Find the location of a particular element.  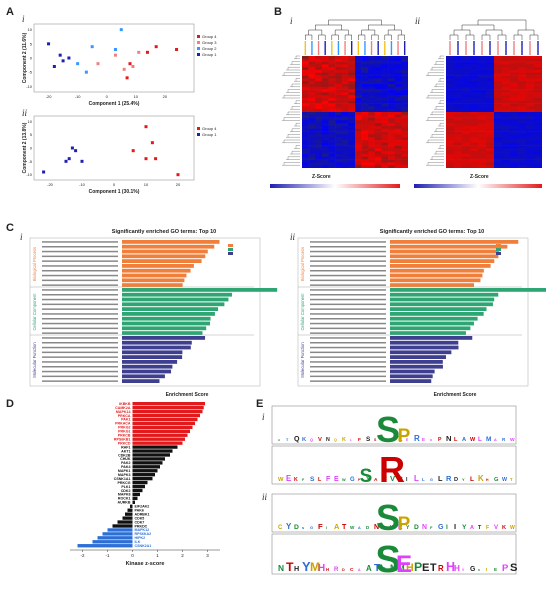

logo-small-letter: K is located at coordinates (304, 440).